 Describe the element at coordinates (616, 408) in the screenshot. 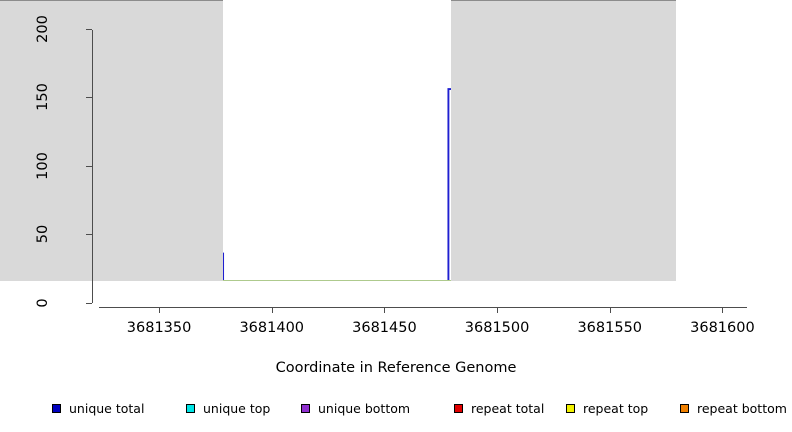

I see `legend-label: repeat top` at that location.